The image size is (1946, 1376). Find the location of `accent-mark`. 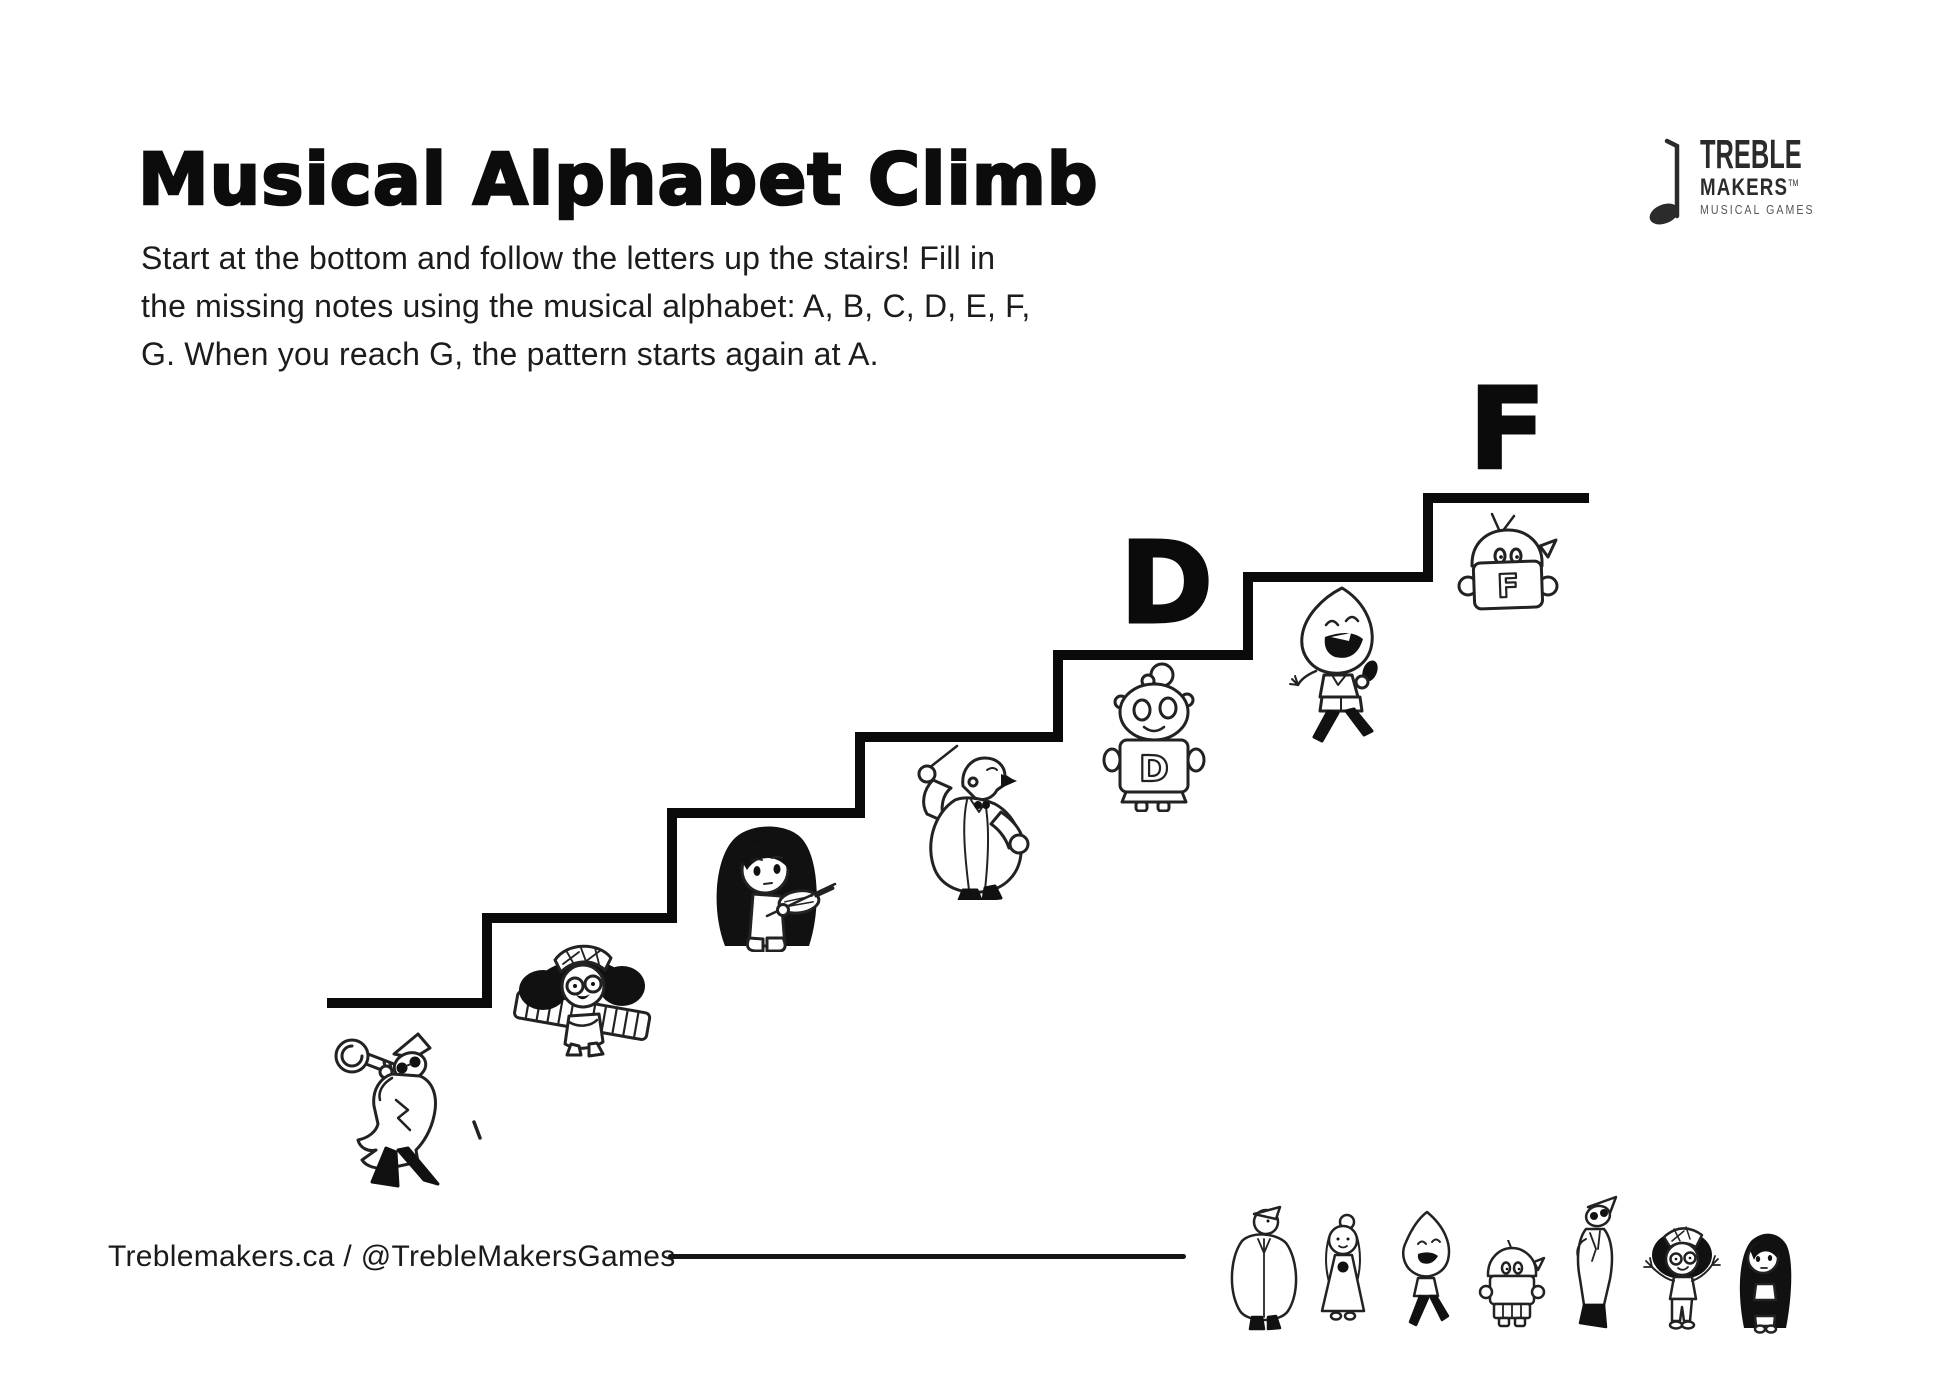

accent-mark is located at coordinates (477, 1130).